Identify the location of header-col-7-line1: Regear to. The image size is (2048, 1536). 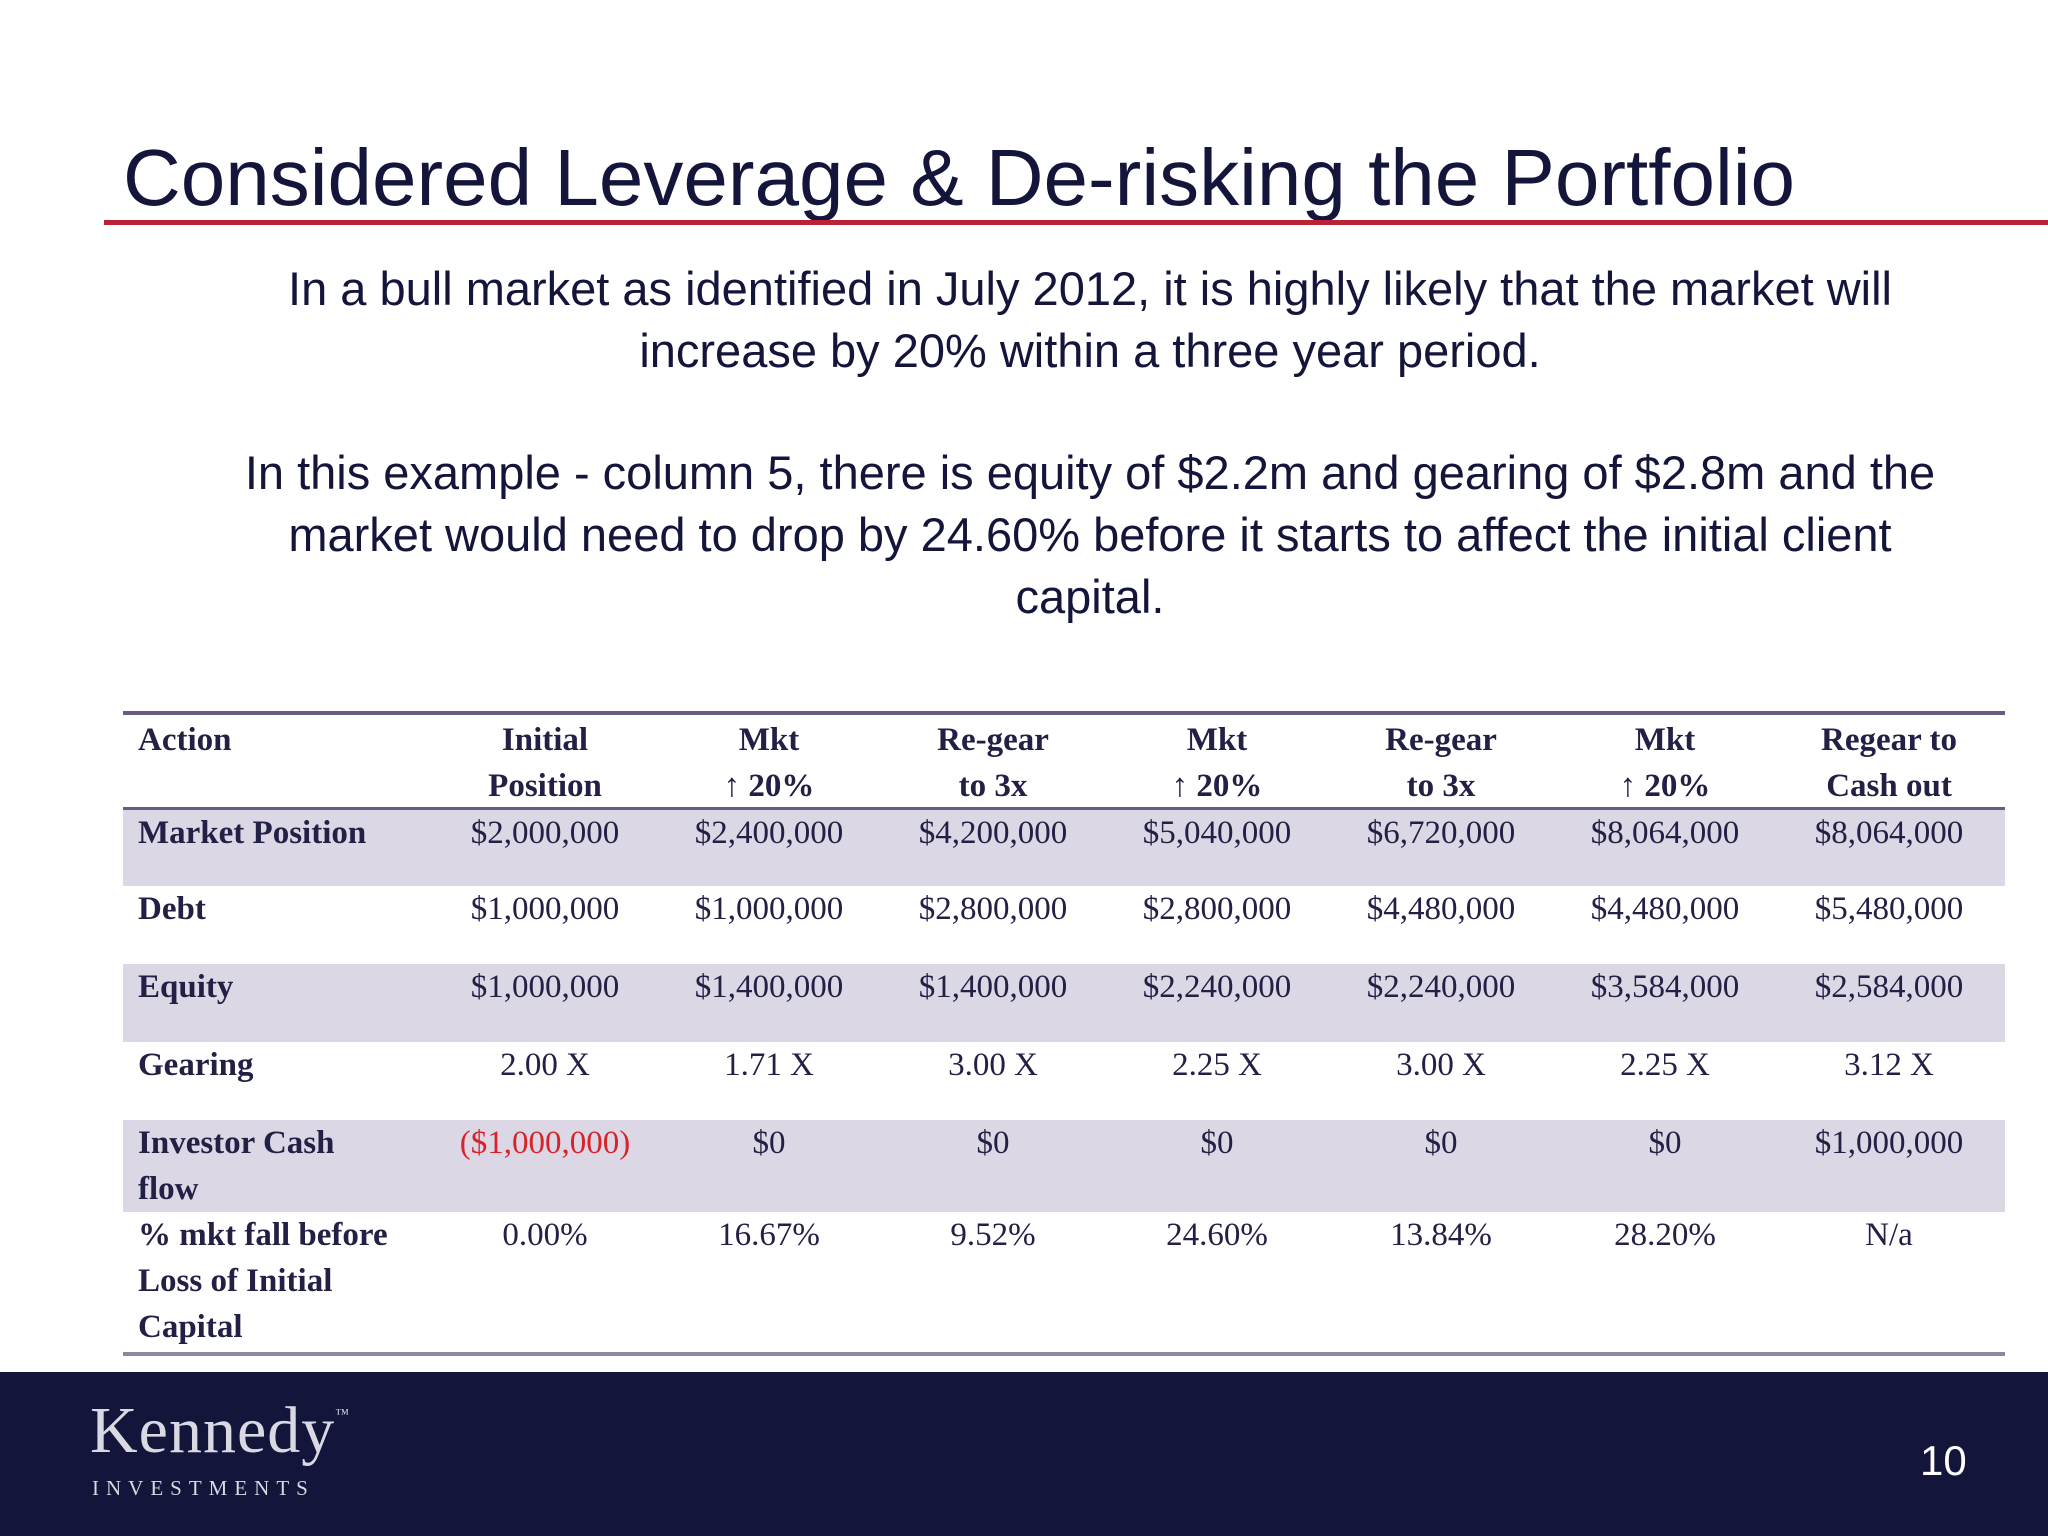
(1889, 740).